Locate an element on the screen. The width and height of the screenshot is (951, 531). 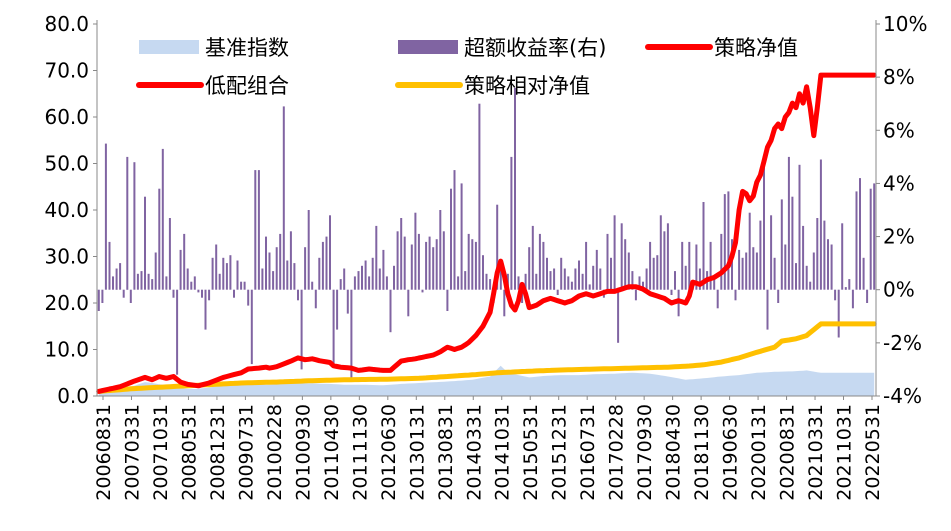
x-tick-label: 20151231 is located at coordinates (560, 452).